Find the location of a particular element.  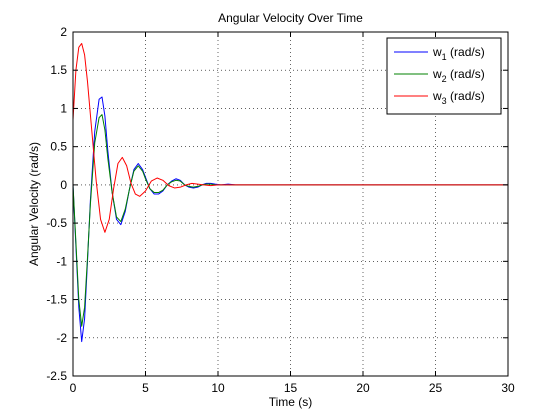

y-tick-label: 0 is located at coordinates (63, 185).